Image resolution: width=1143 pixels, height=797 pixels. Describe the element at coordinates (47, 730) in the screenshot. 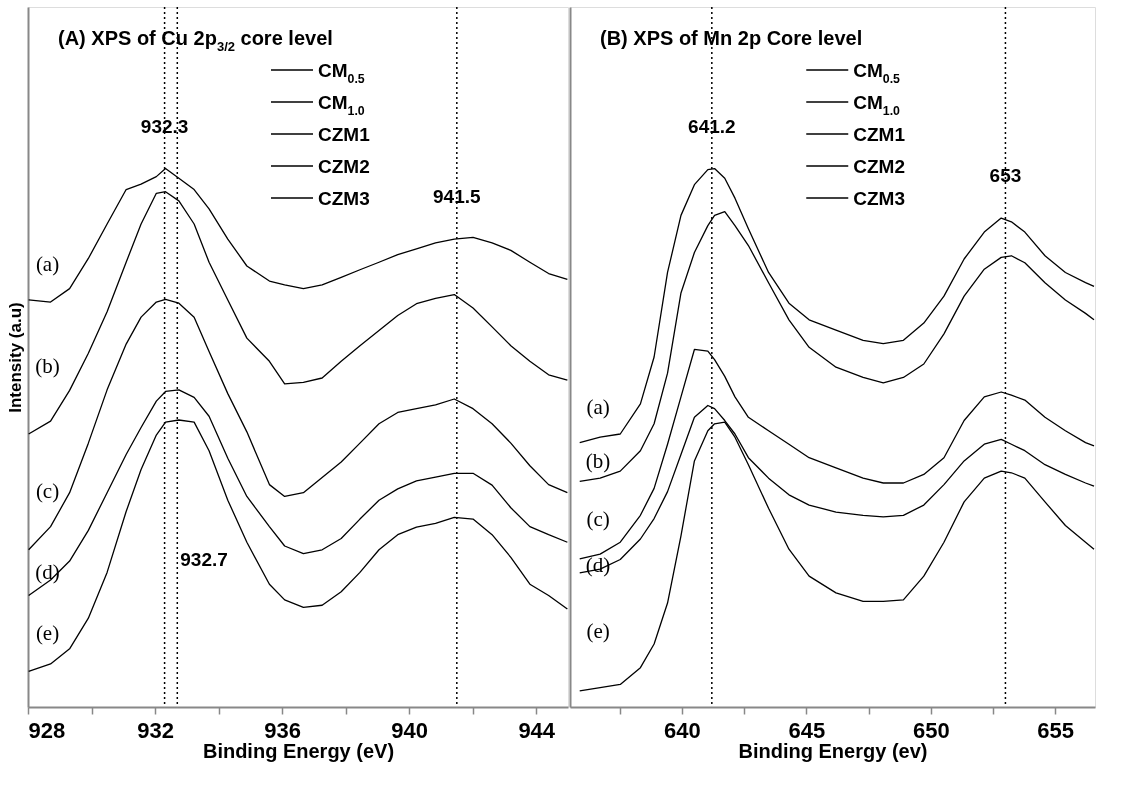

I see `x-tick-label: 928` at that location.